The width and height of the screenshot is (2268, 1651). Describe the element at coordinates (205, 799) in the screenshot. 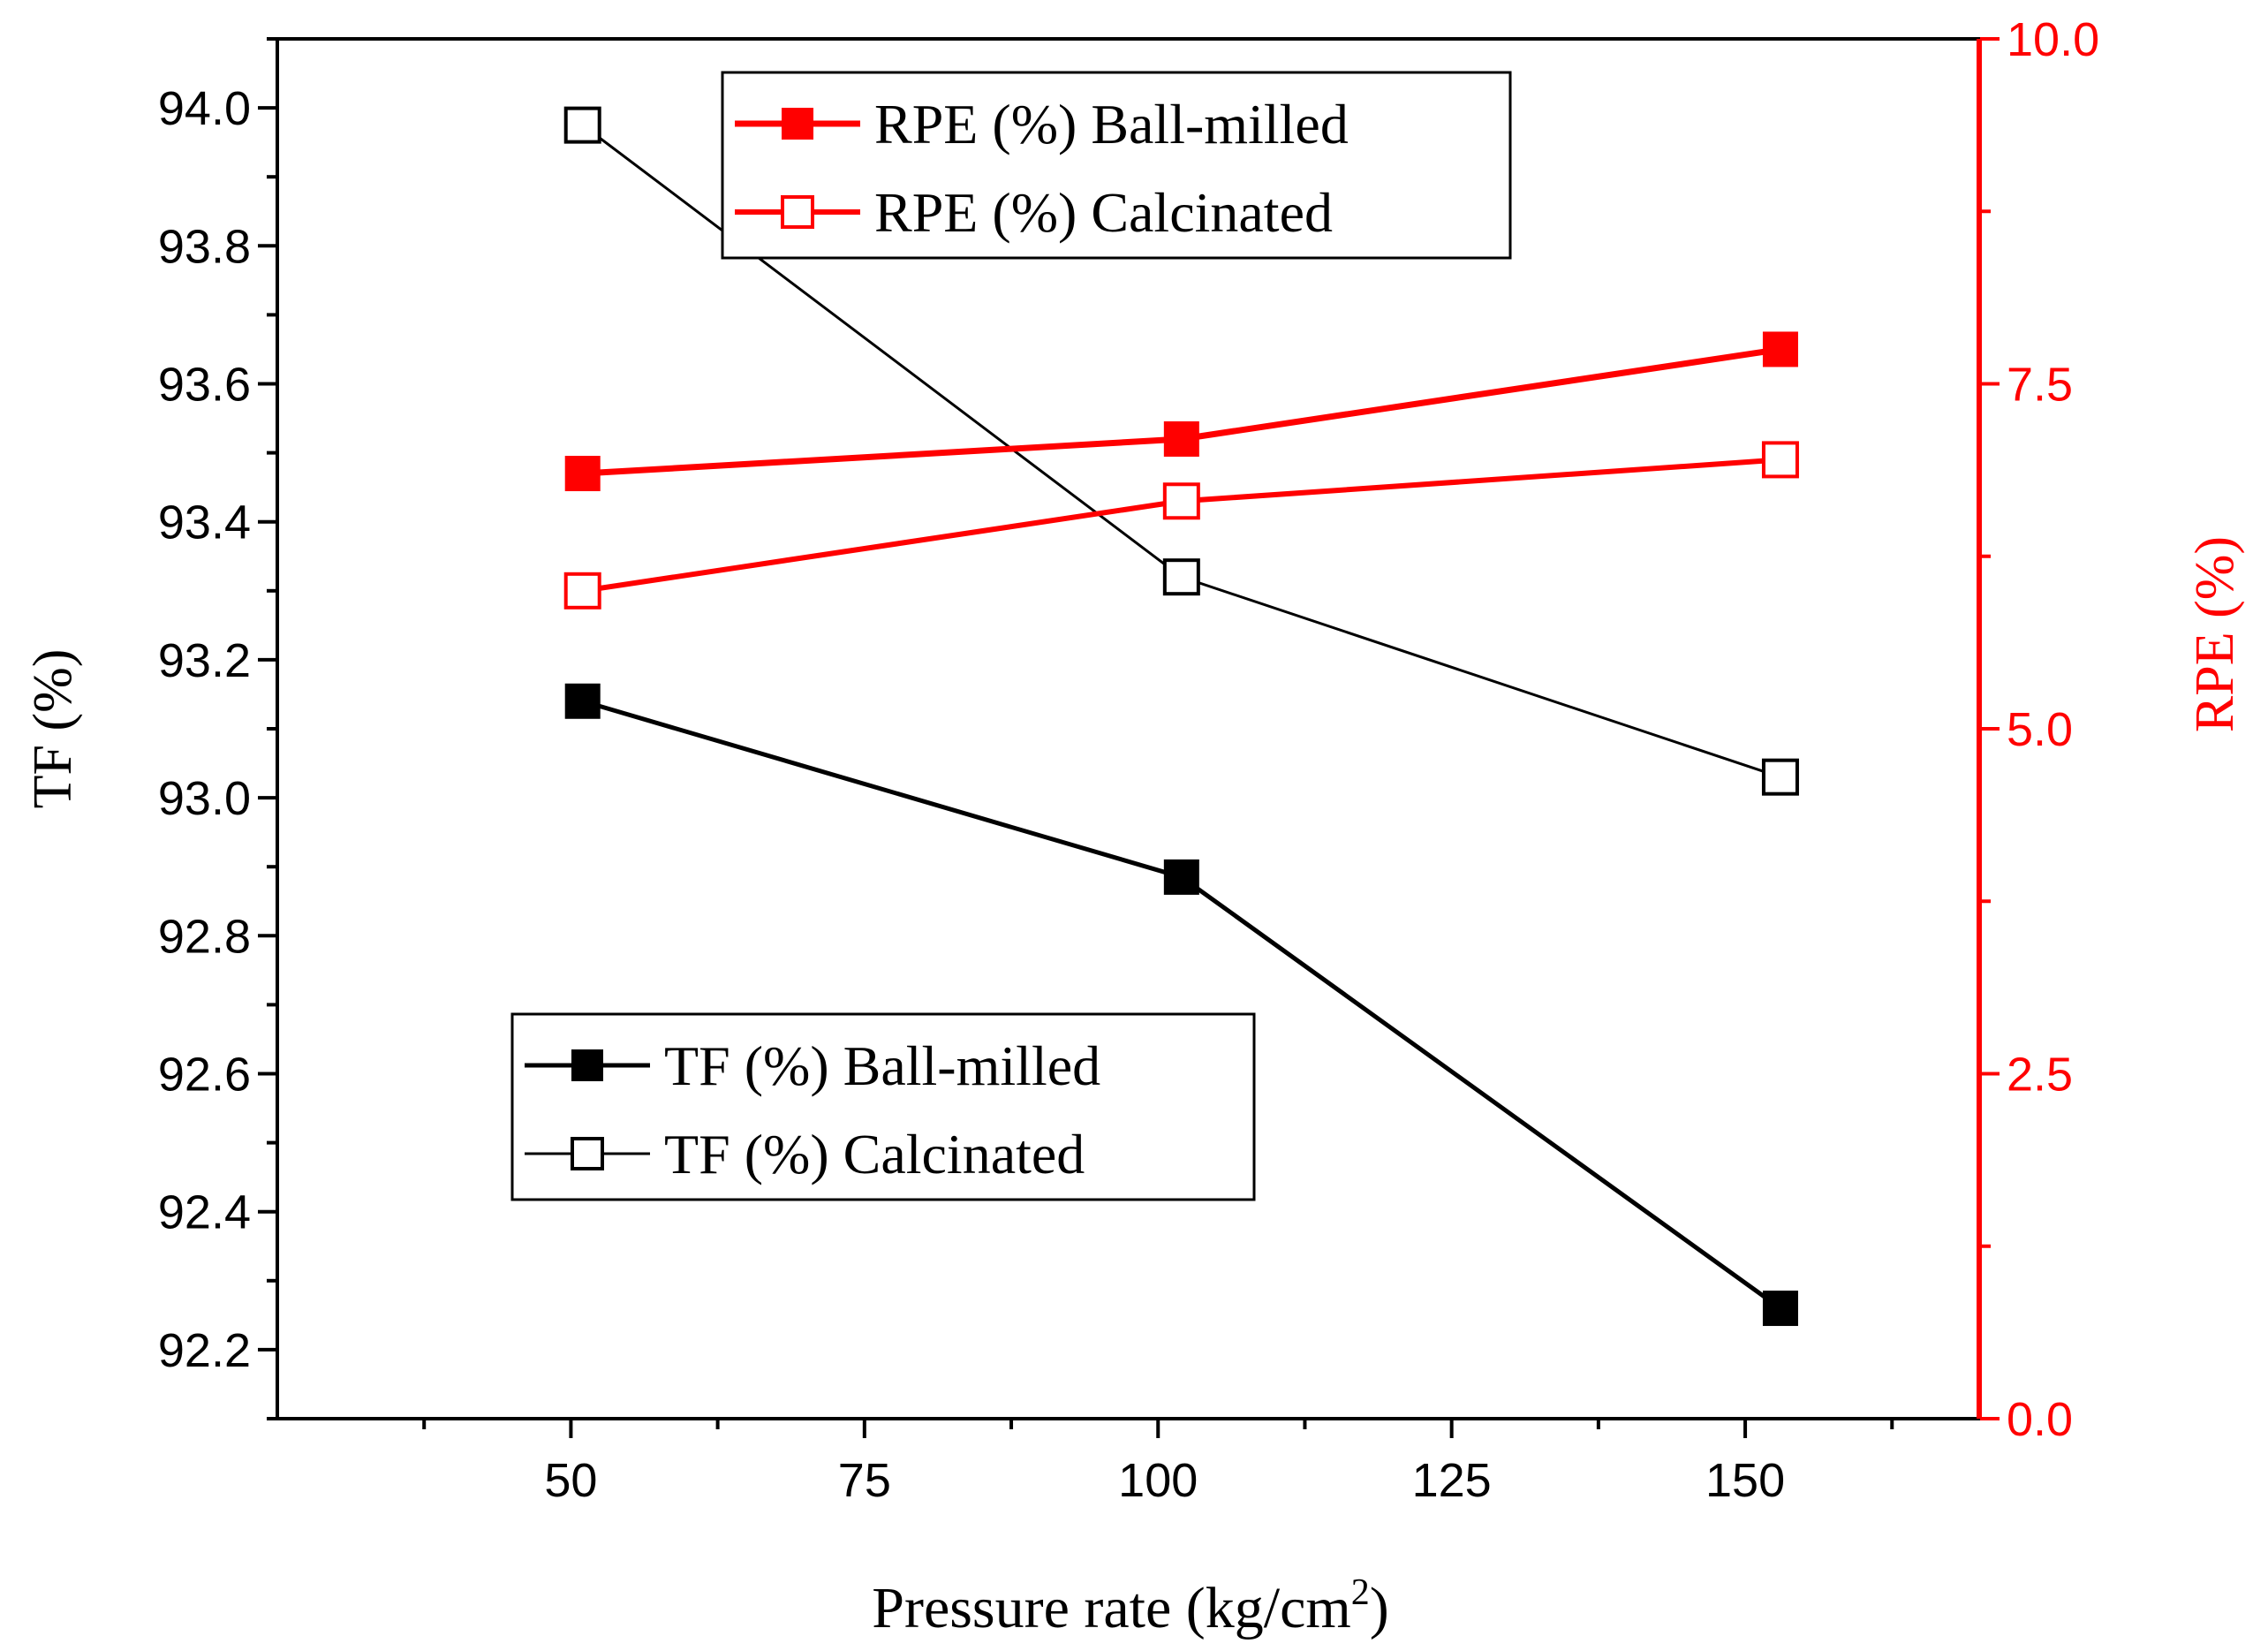

I see `y-left-tick-label: 93.0` at that location.